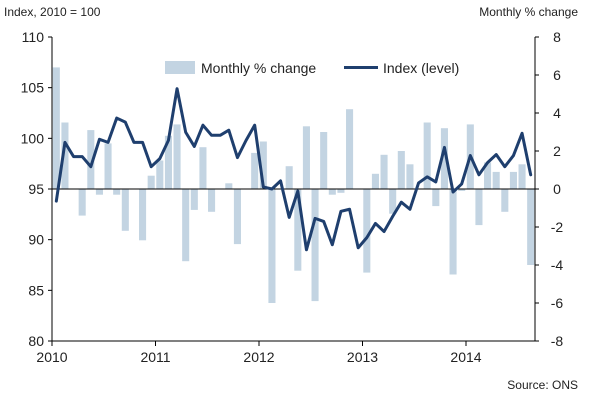  Describe the element at coordinates (421, 68) in the screenshot. I see `legend-line-label: Index (level)` at that location.